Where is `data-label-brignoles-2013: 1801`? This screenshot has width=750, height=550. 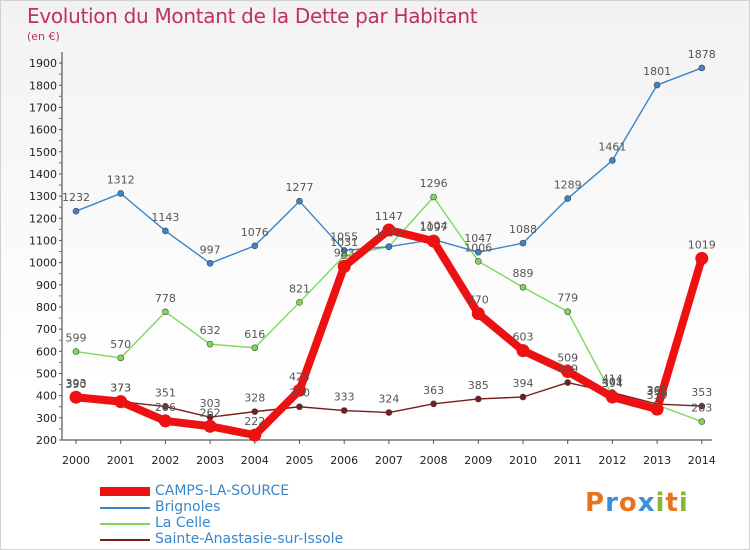 data-label-brignoles-2013: 1801 is located at coordinates (657, 71).